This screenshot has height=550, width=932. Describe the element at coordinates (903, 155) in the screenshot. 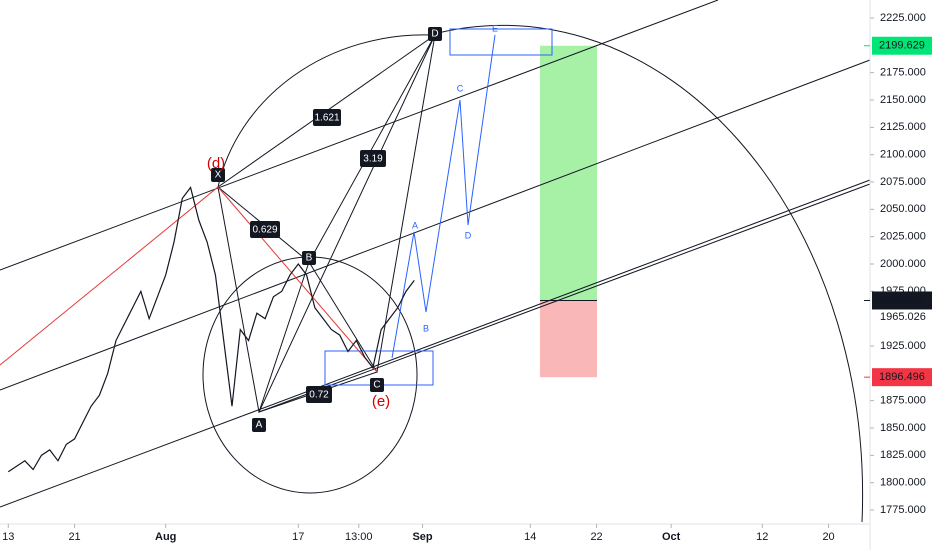

I see `y-tick-label: 2100.000` at that location.